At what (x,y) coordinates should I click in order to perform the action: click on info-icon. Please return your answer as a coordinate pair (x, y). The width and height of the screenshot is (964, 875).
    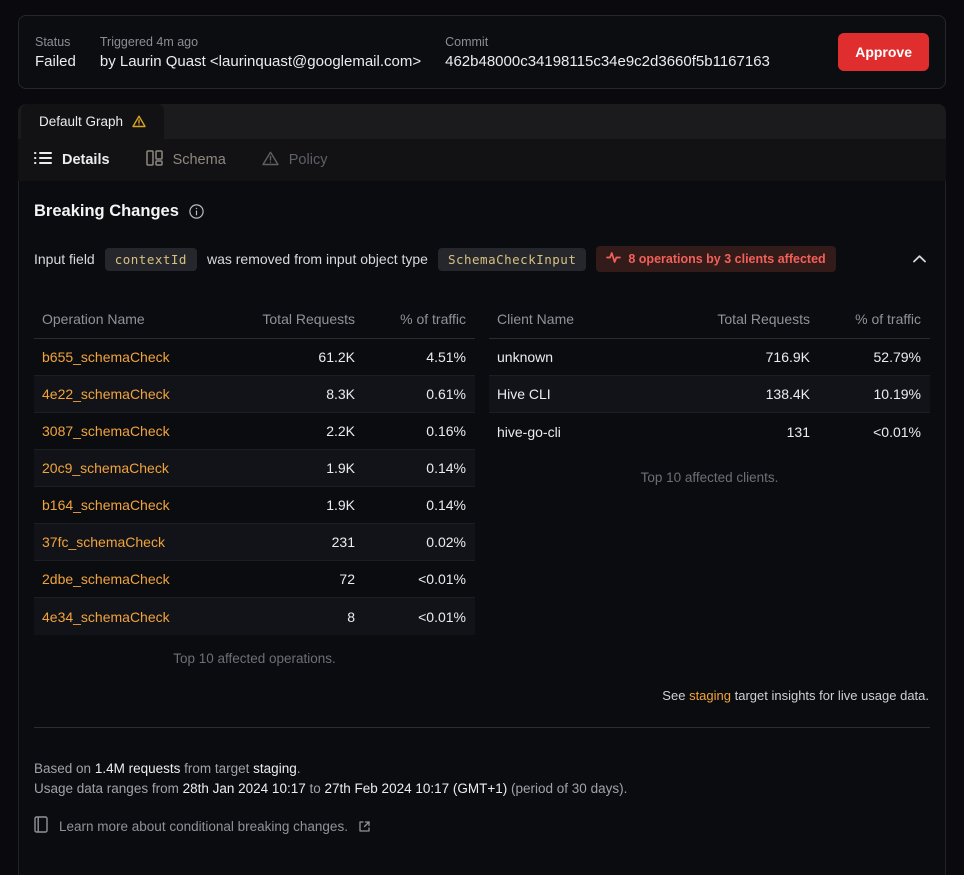
    Looking at the image, I should click on (196, 211).